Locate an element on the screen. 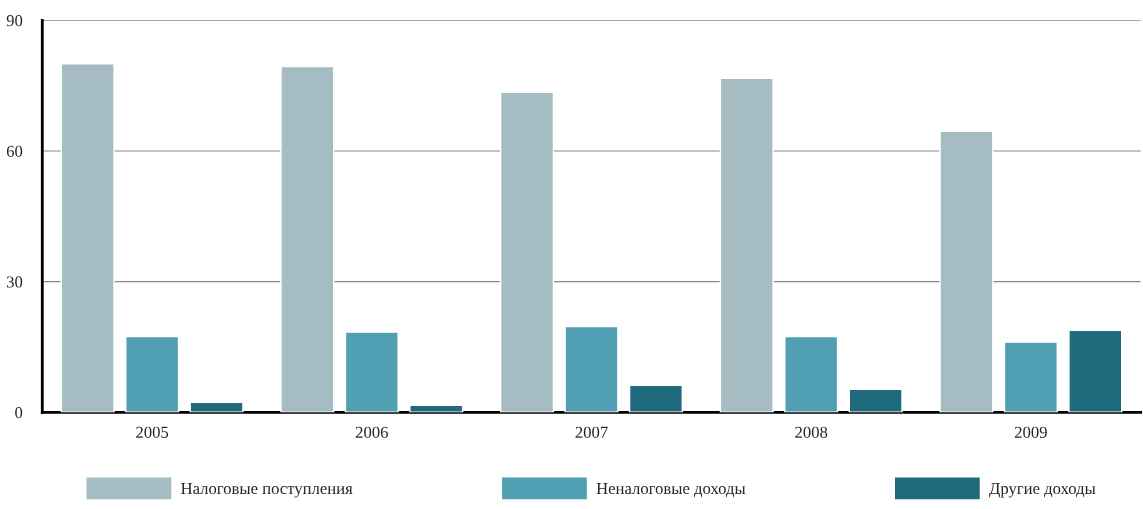 The image size is (1143, 509). legend-label: Другие доходы is located at coordinates (1042, 490).